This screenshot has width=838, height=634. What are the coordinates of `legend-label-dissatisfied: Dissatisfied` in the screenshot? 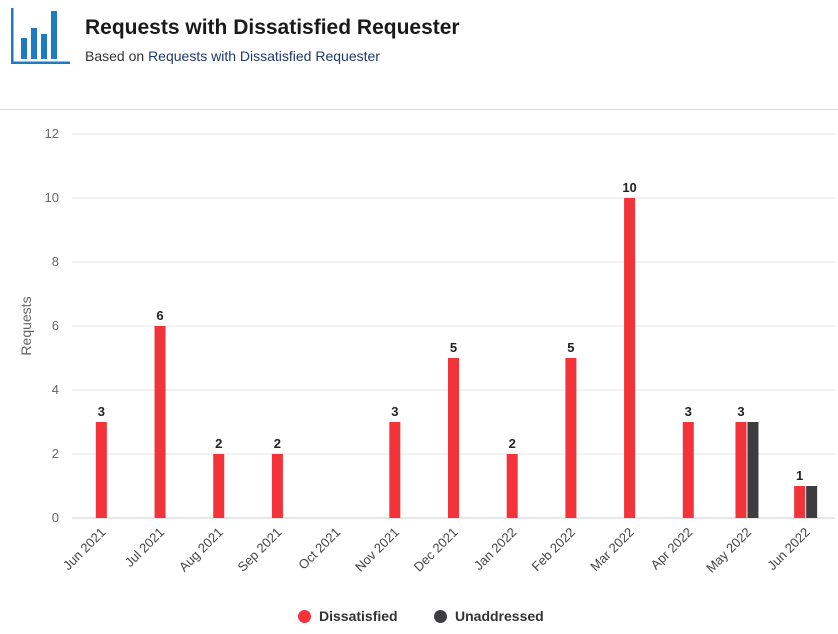 It's located at (358, 616).